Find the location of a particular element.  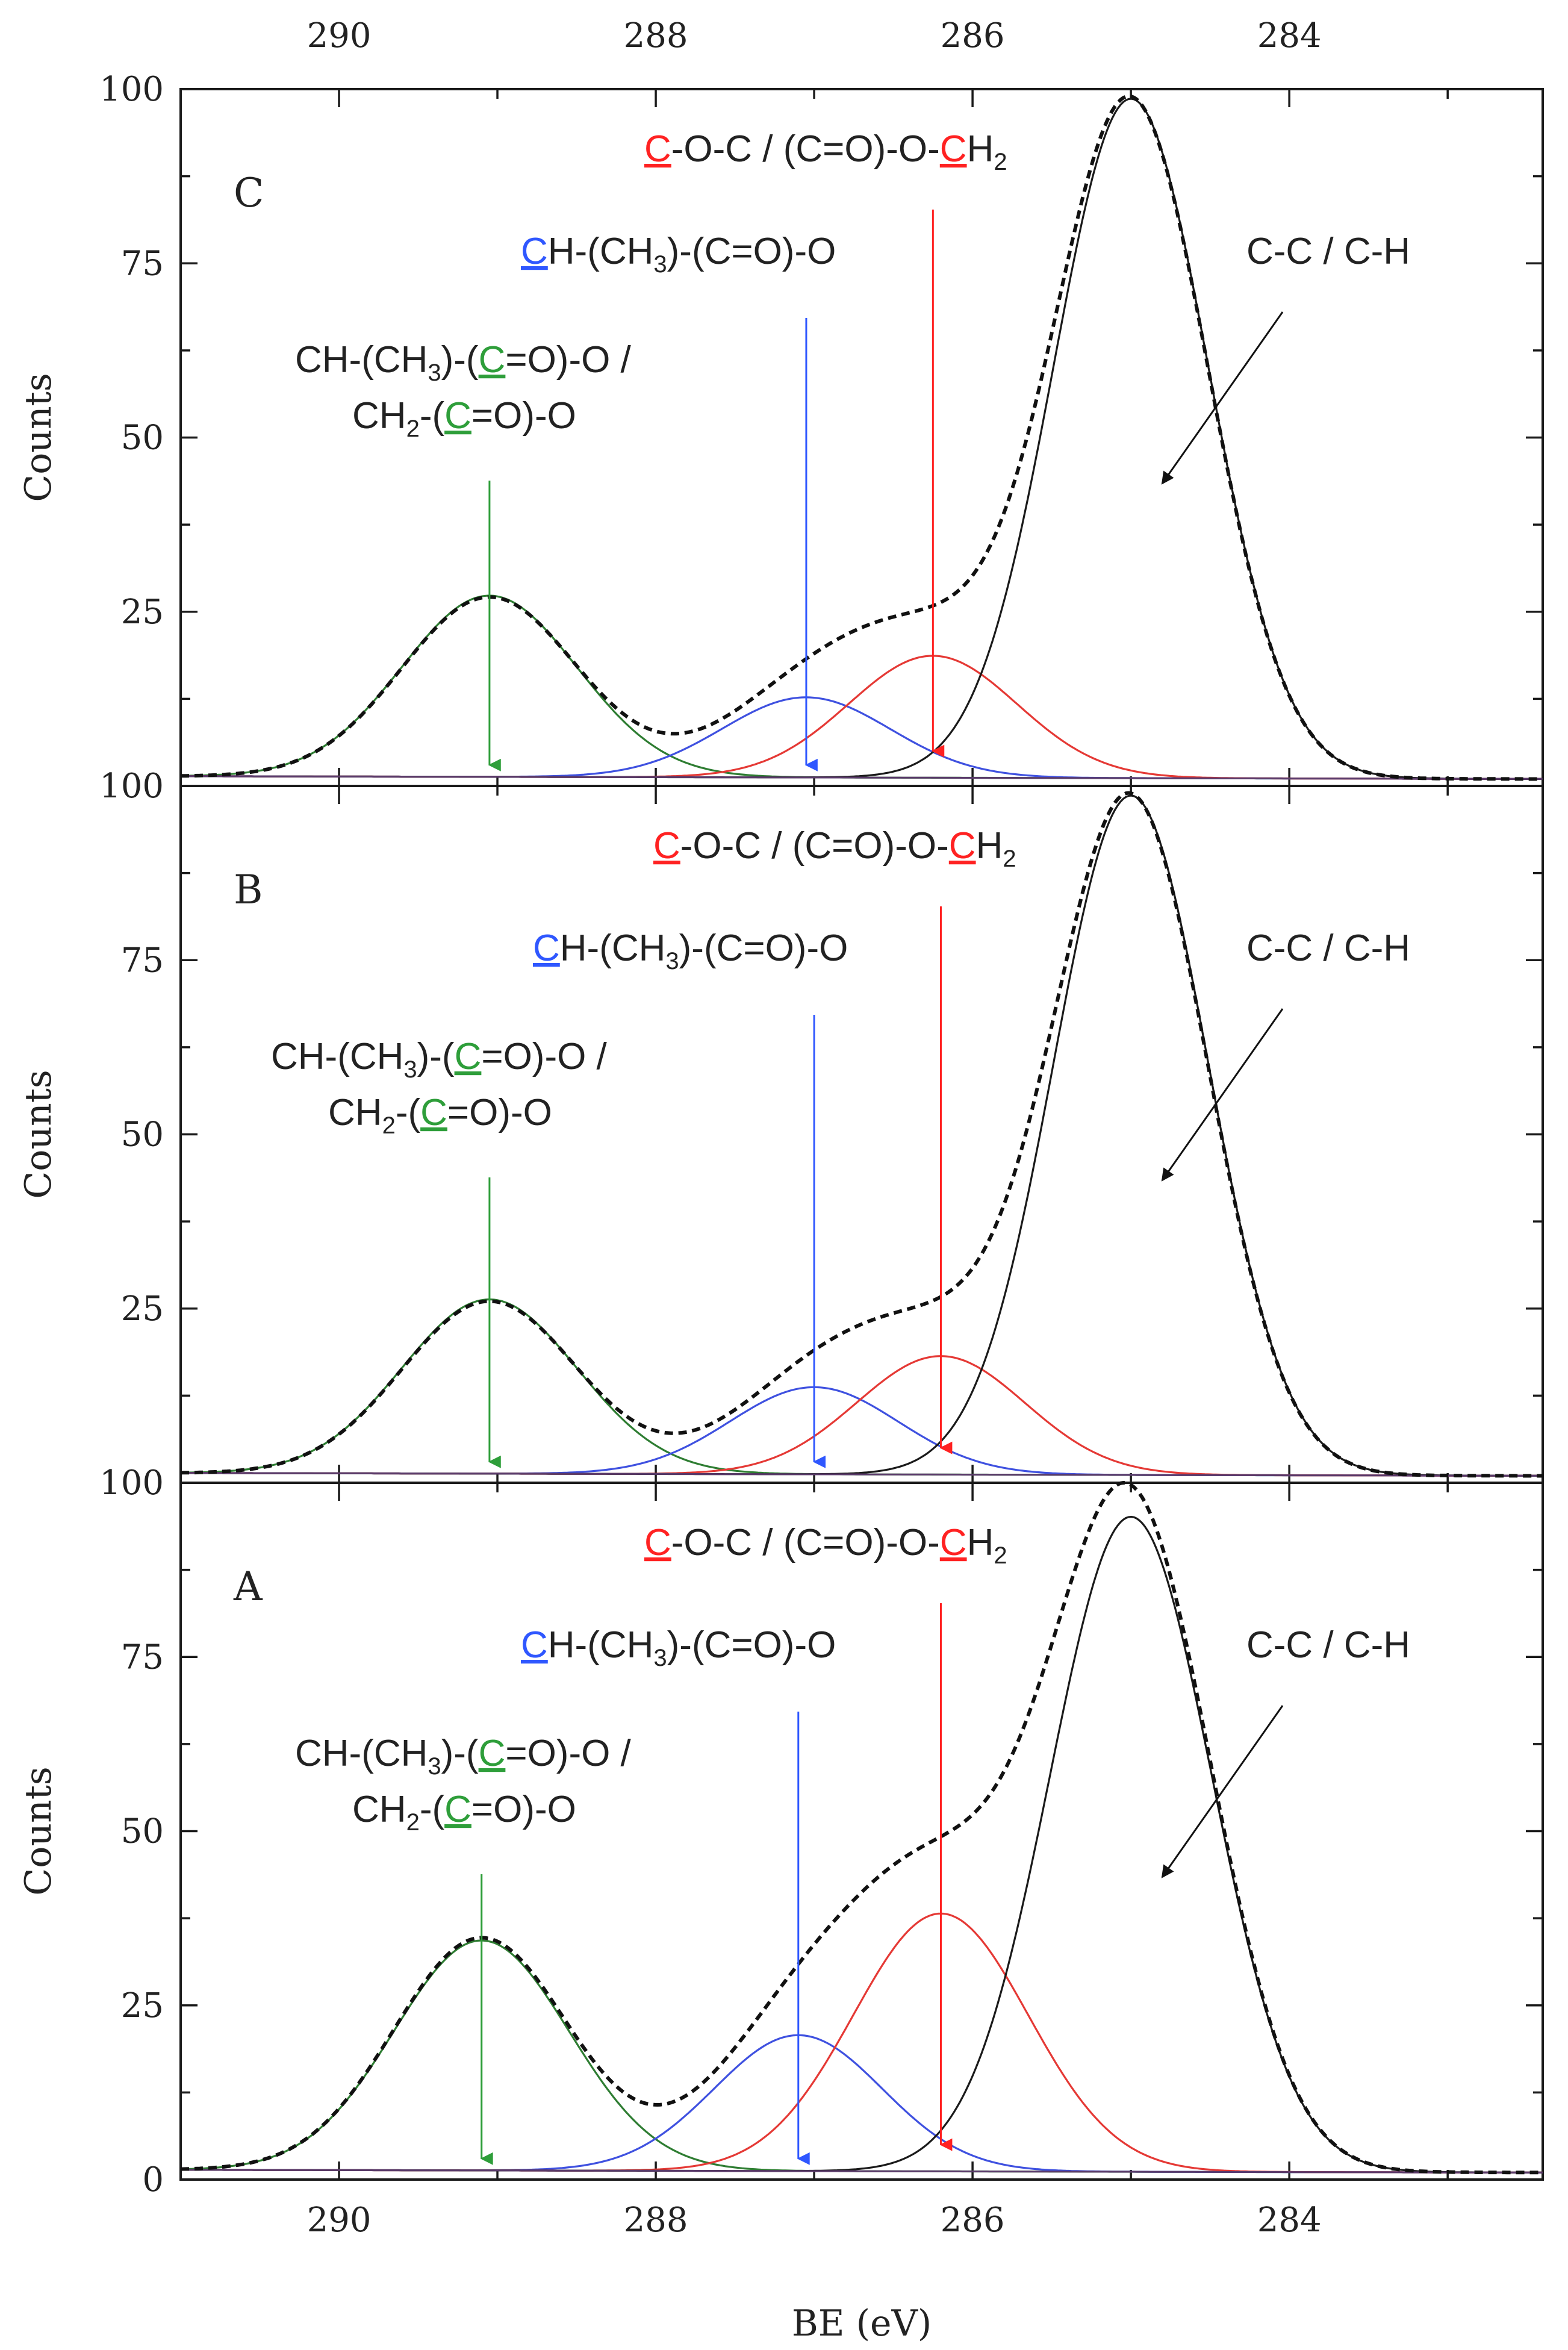

x-tick-label-top: 290 is located at coordinates (339, 35).